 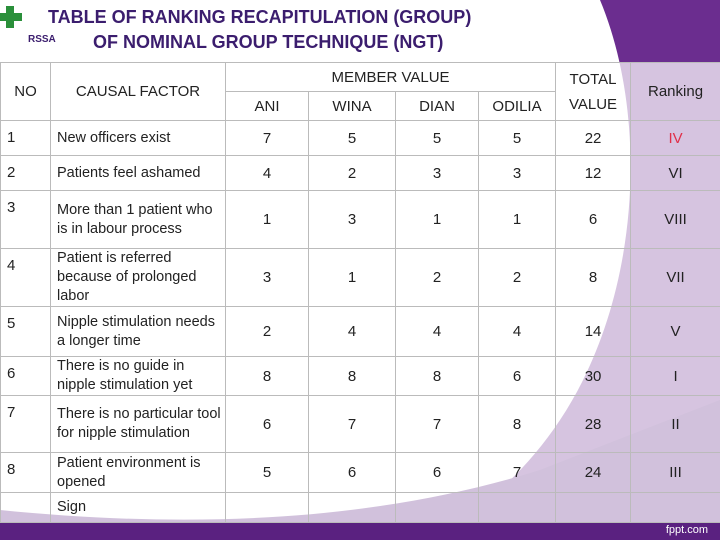 I want to click on logo: RSSA, so click(x=42, y=39).